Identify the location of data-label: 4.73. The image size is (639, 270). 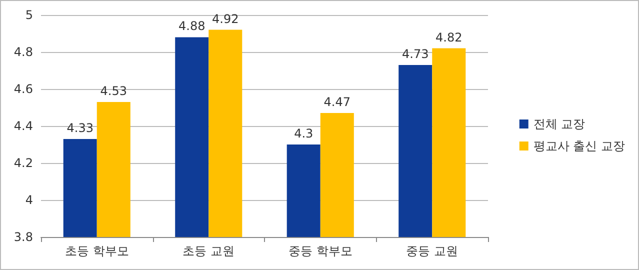
(415, 53).